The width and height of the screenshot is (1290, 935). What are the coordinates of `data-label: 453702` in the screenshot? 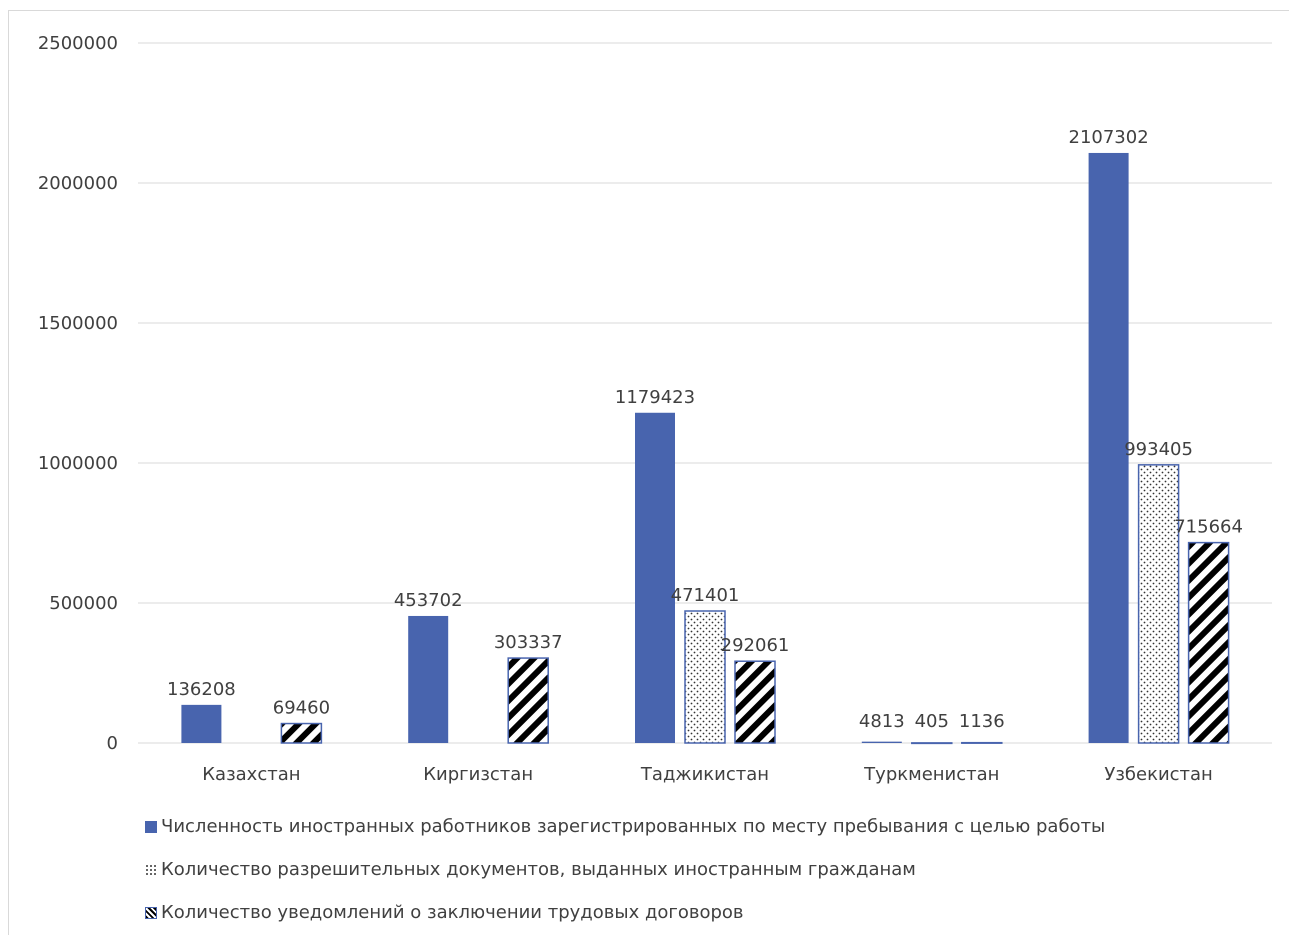 It's located at (428, 600).